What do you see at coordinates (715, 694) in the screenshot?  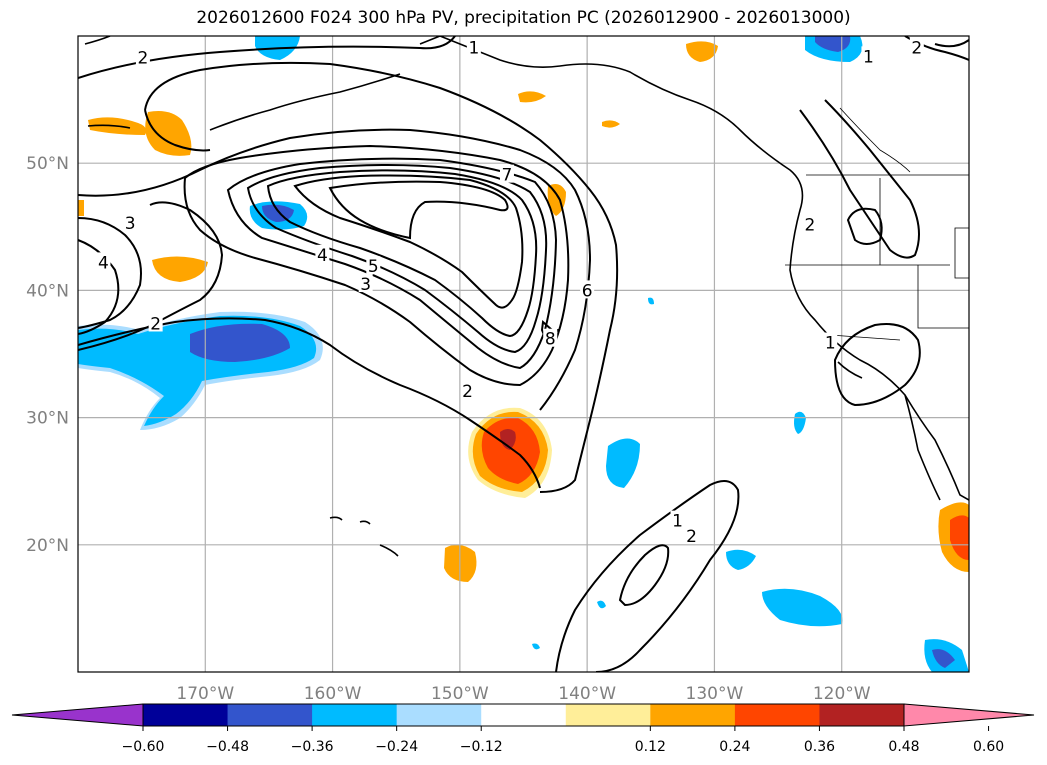 I see `lon-tick-label: 130°W` at bounding box center [715, 694].